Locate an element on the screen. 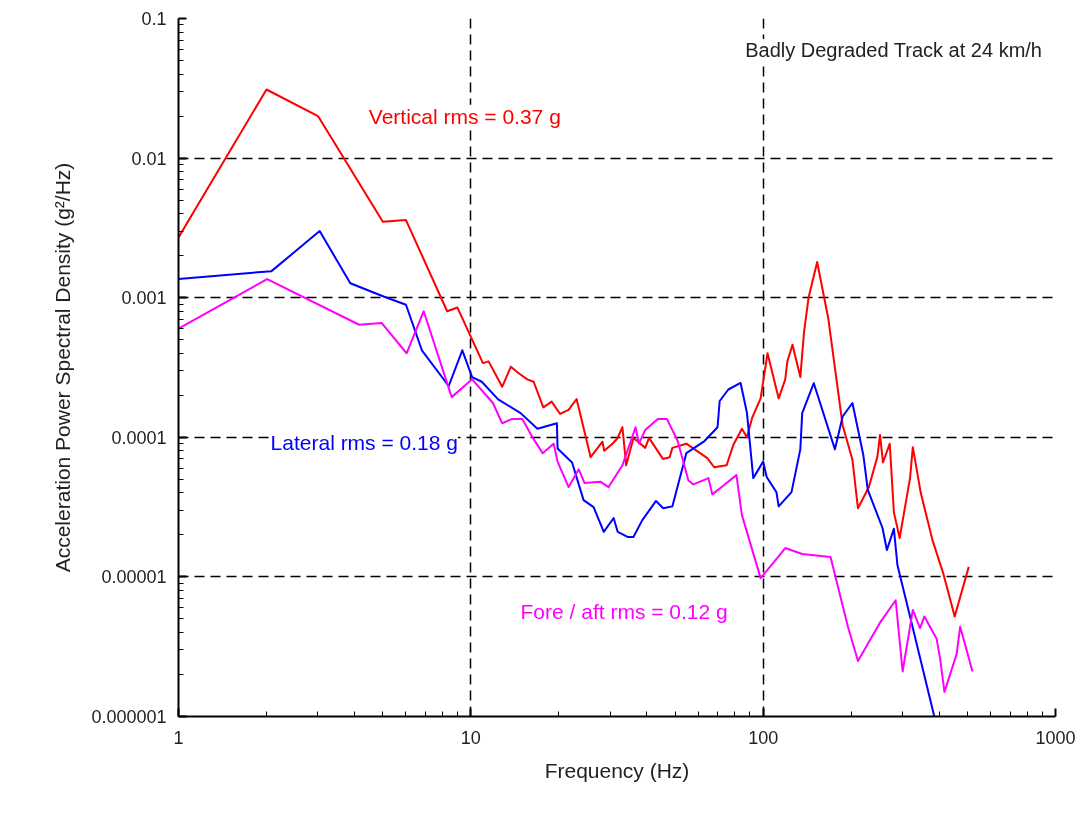  y-tick-label: 0.00001 is located at coordinates (134, 577).